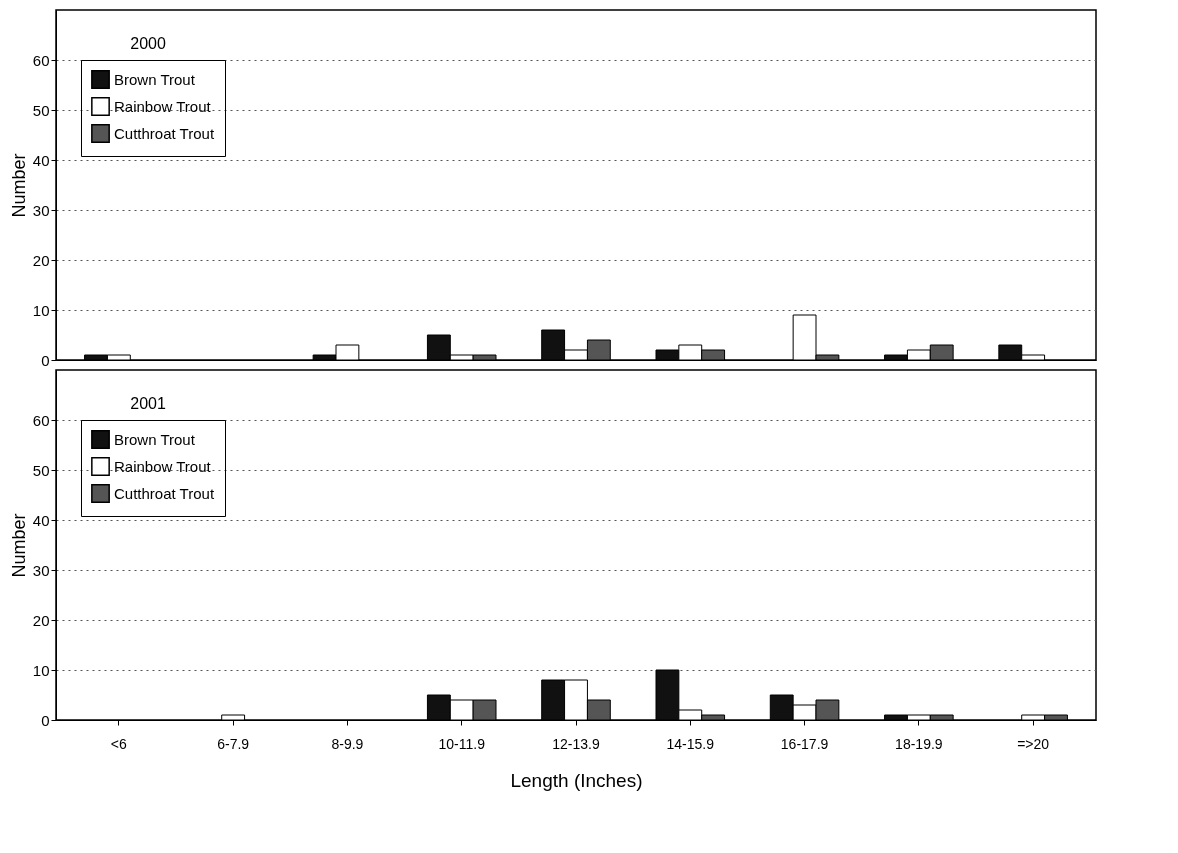 The image size is (1178, 853). What do you see at coordinates (119, 743) in the screenshot?
I see `x-tick-label: <6` at bounding box center [119, 743].